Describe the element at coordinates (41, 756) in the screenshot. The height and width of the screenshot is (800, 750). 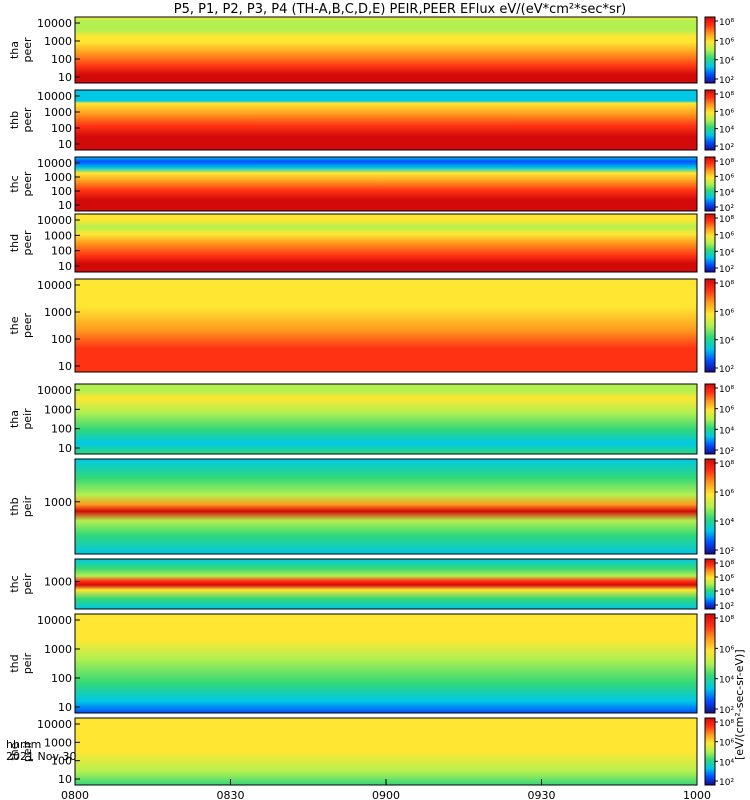
I see `date-label: 2021 Nov 30` at that location.